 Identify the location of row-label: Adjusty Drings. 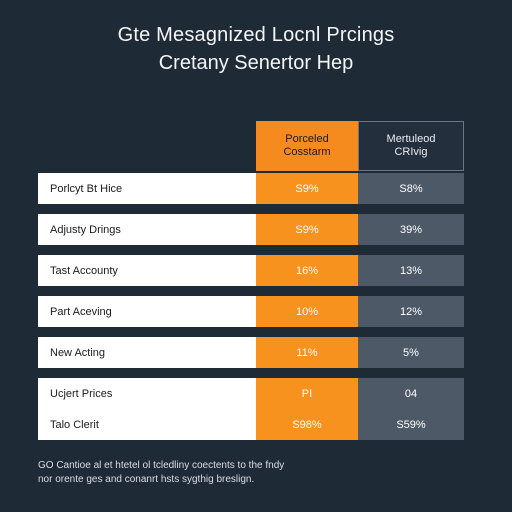
(147, 229).